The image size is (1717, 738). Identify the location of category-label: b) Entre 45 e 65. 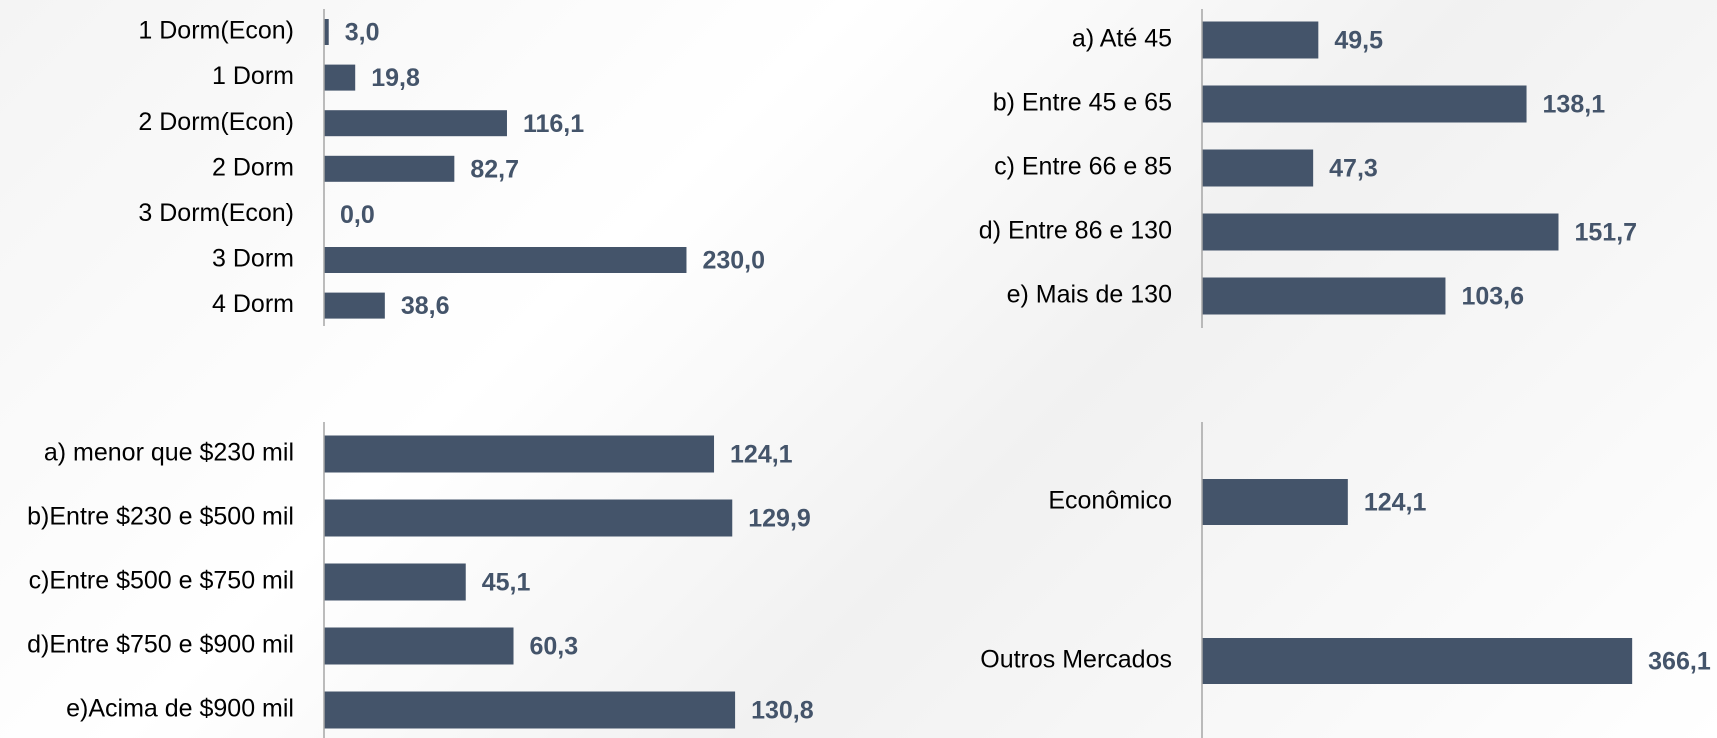
(1082, 103).